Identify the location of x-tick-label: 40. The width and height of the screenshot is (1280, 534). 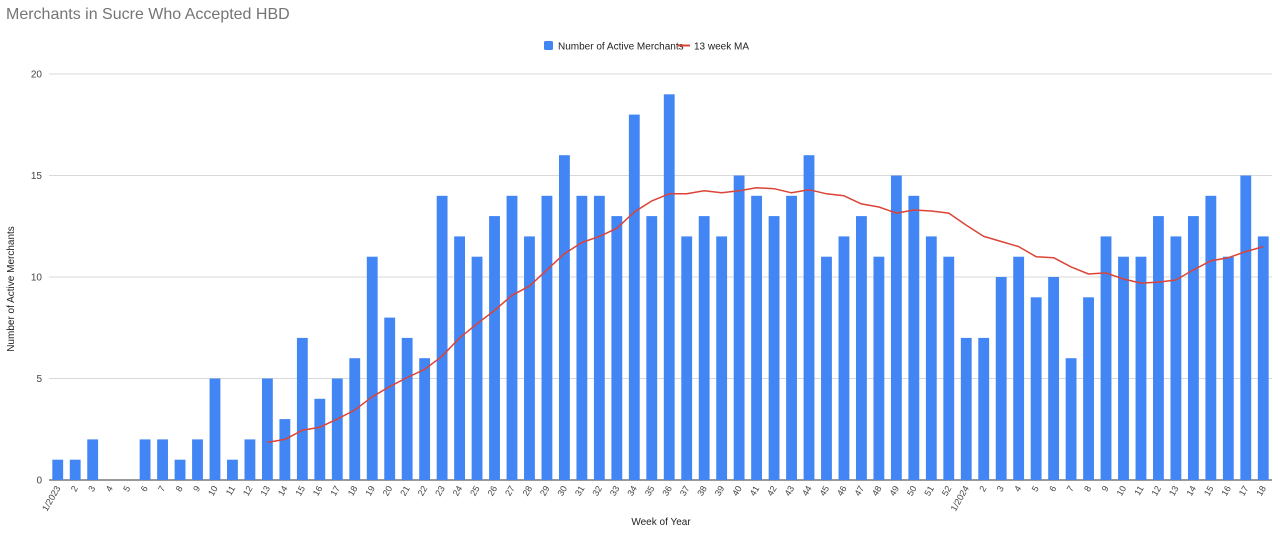
(737, 491).